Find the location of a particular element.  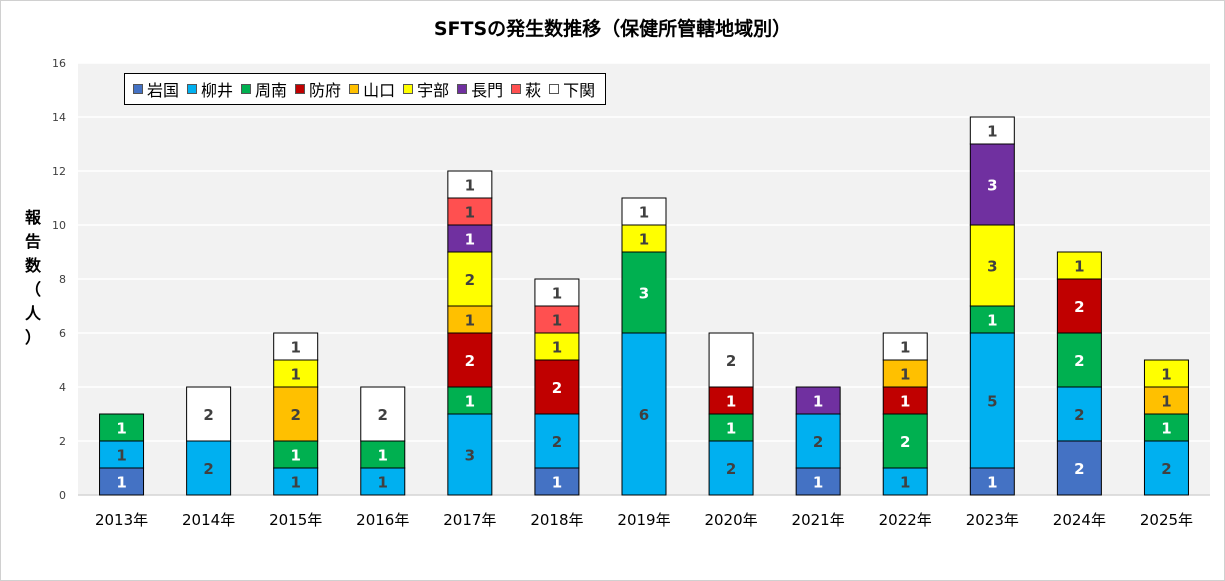

data-label: 6 is located at coordinates (644, 415).